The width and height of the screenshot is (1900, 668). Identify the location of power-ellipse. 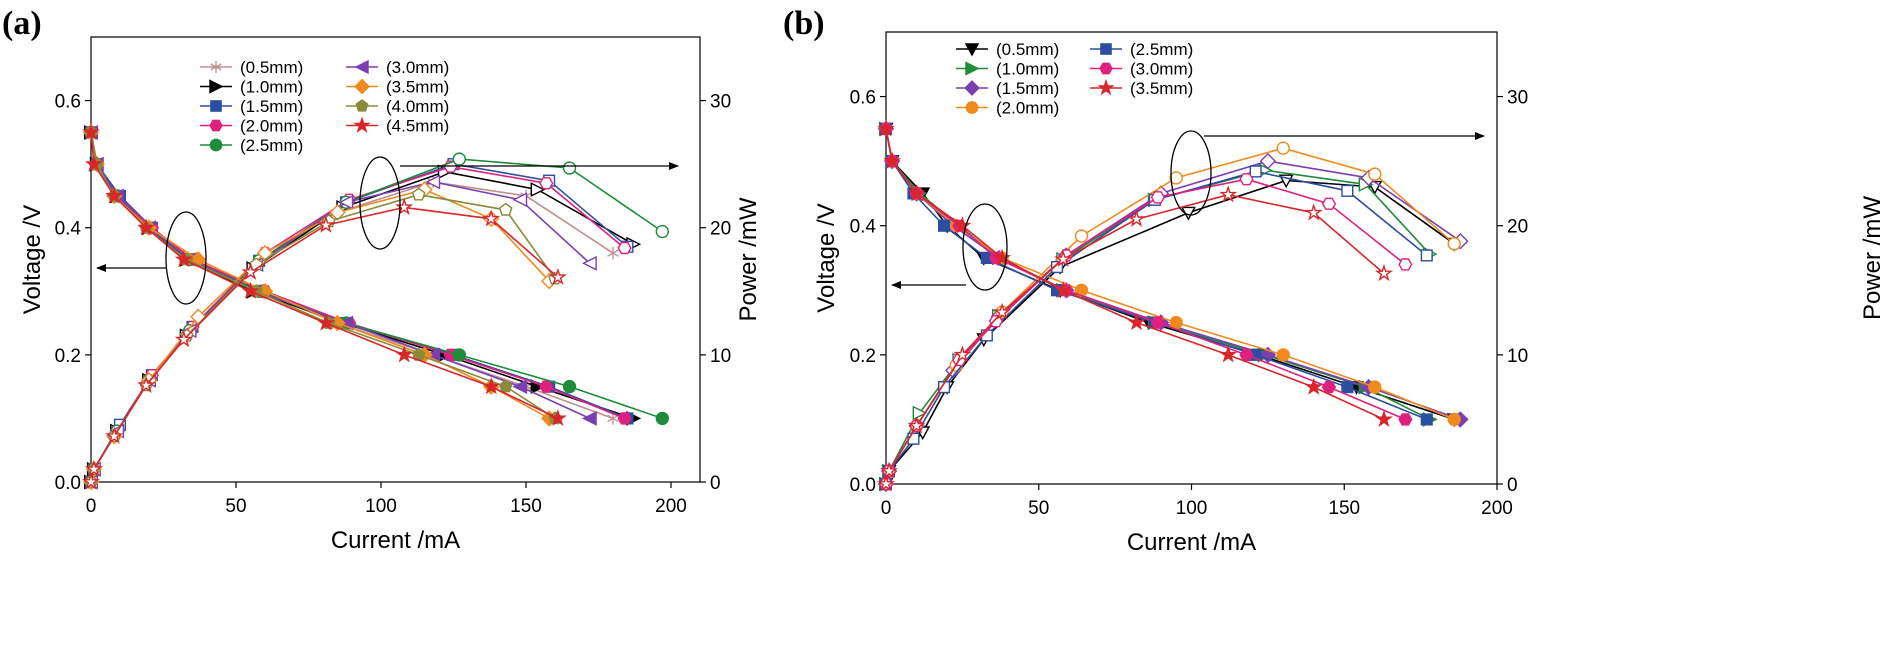
(1191, 173).